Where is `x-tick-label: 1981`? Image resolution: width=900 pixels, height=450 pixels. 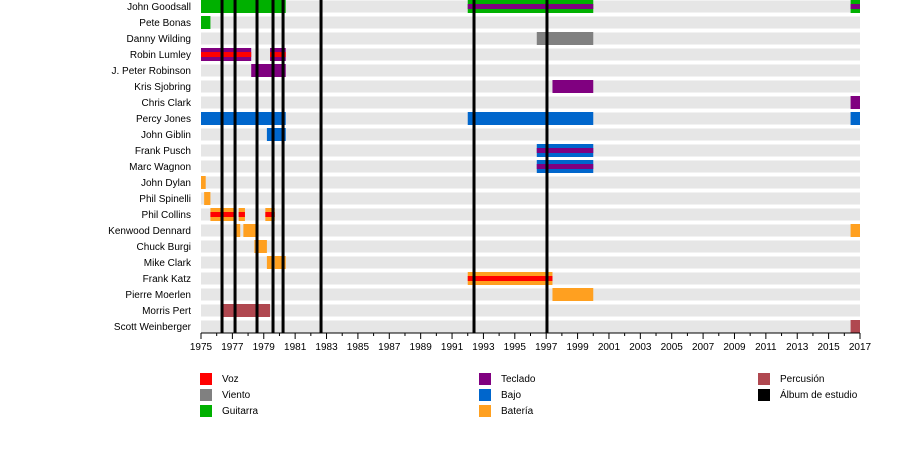 x-tick-label: 1981 is located at coordinates (295, 347).